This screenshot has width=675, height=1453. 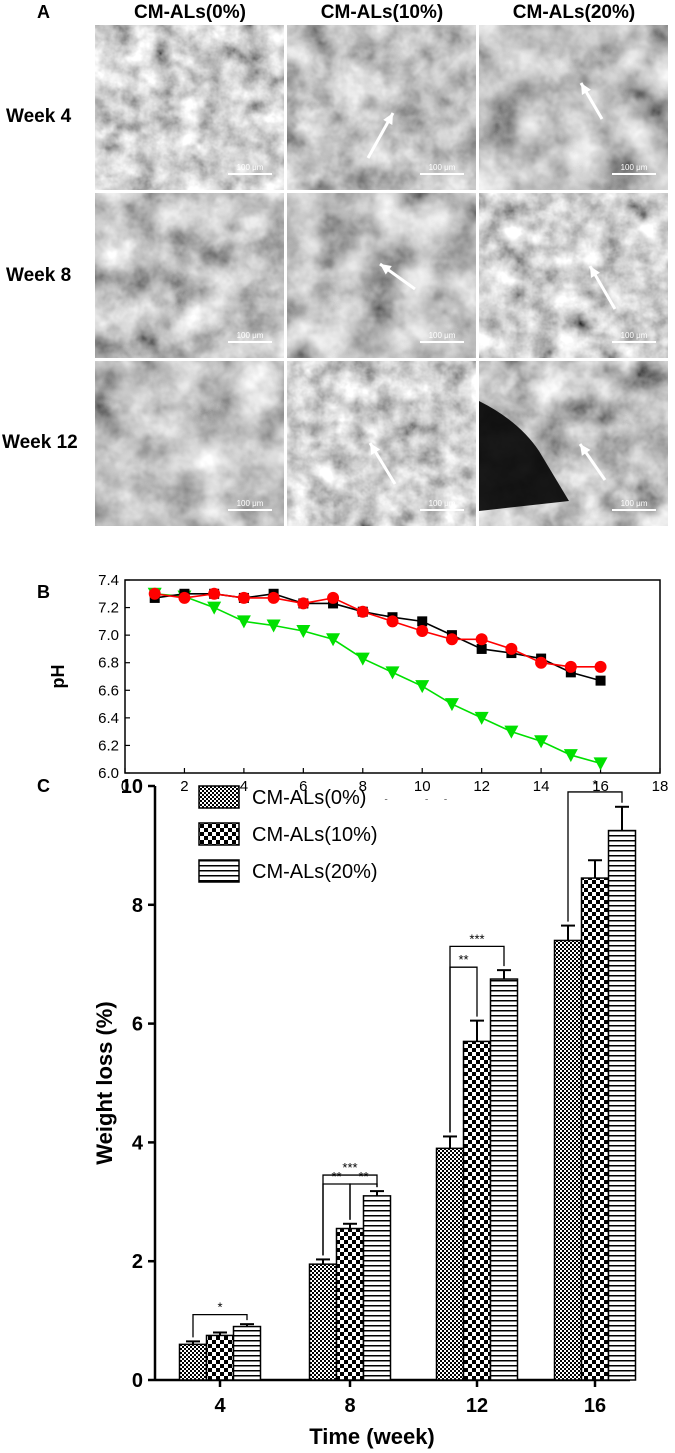 What do you see at coordinates (573, 275) in the screenshot?
I see `sem-tile-r1-c2: 100 μm` at bounding box center [573, 275].